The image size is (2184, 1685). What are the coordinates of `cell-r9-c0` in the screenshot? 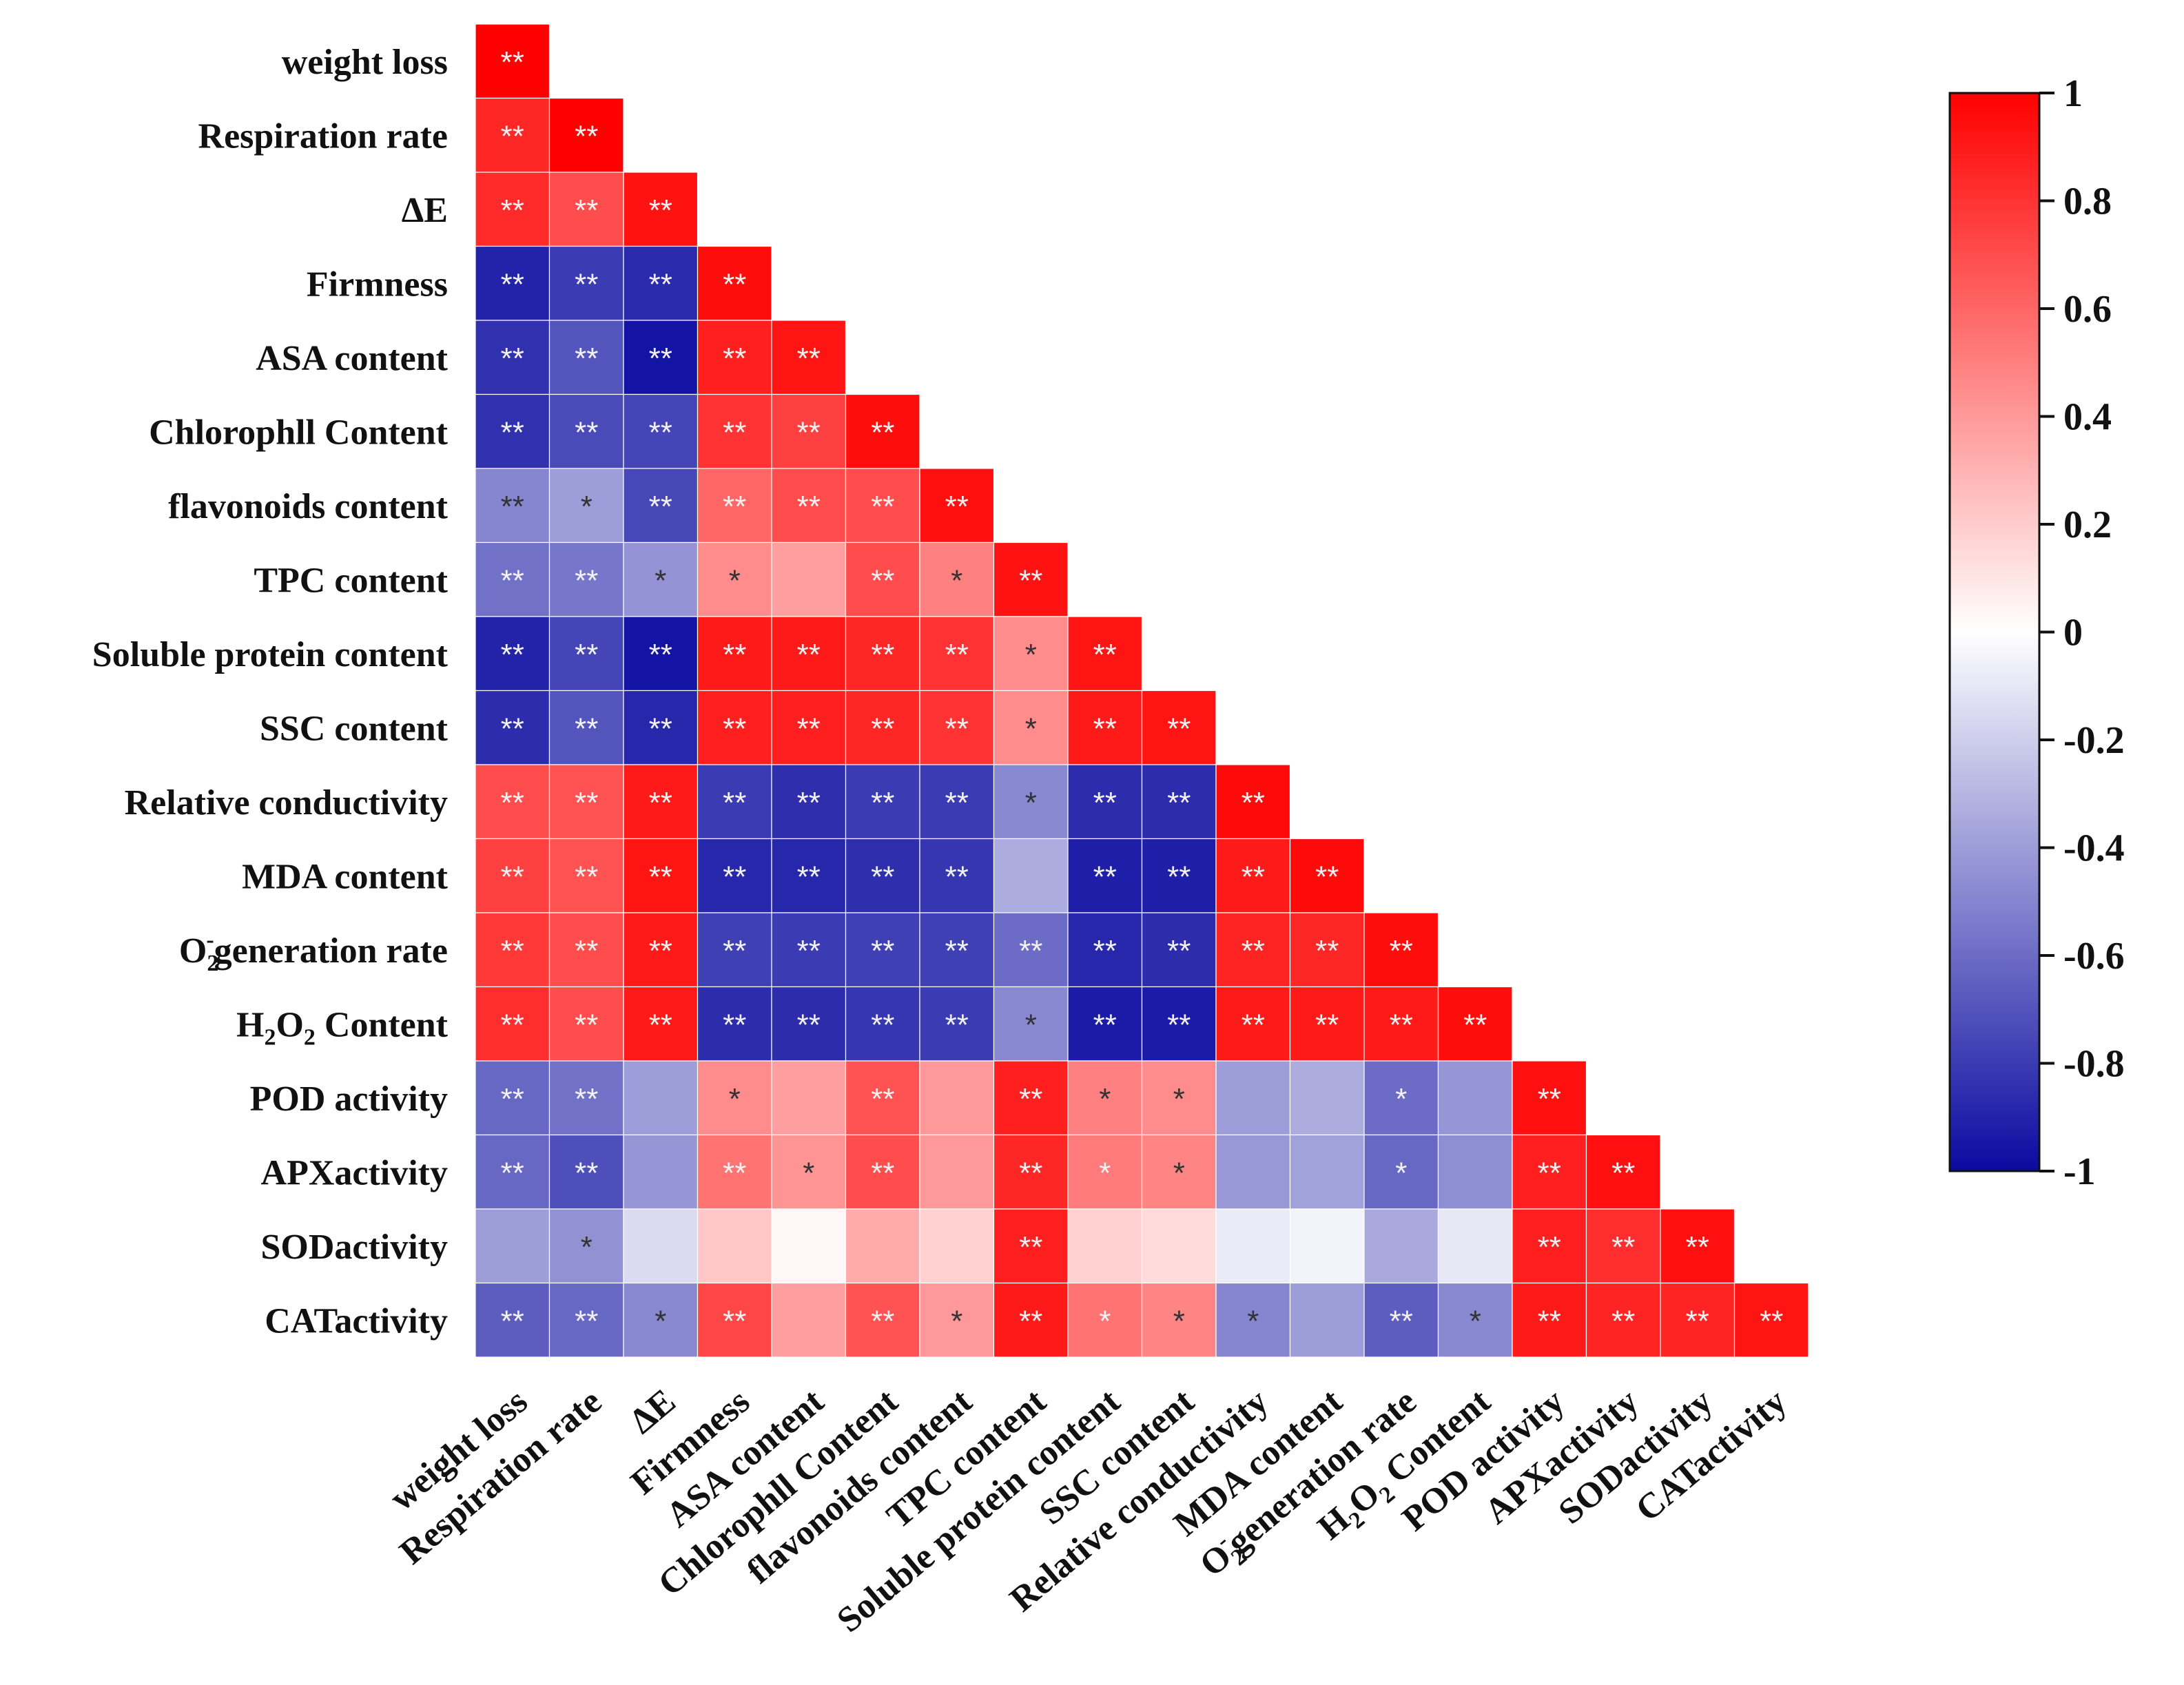 It's located at (512, 727).